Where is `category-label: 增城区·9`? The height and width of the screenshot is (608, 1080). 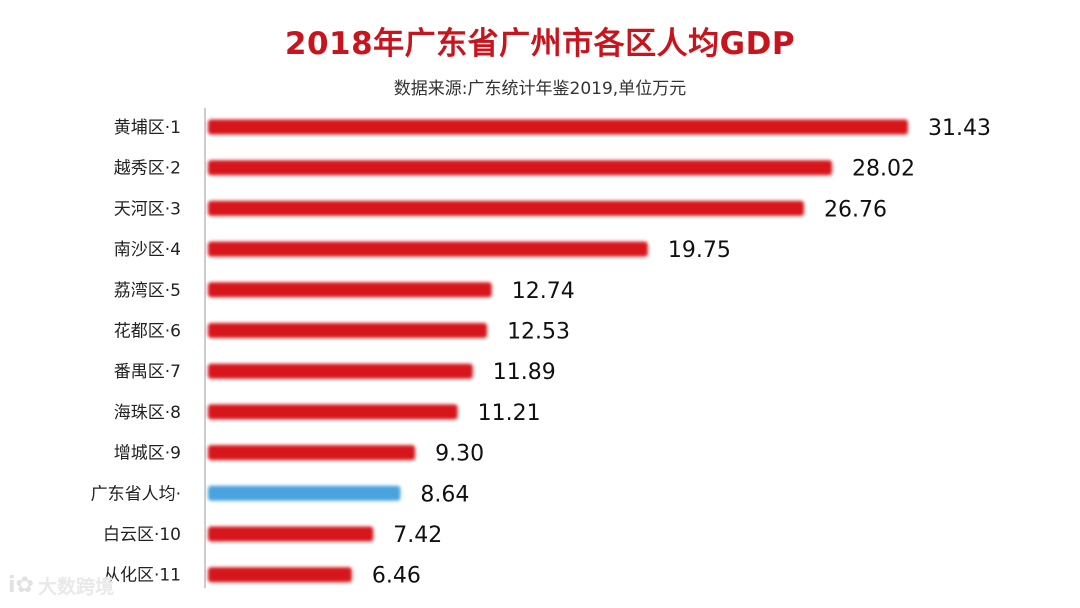
category-label: 增城区·9 is located at coordinates (147, 454).